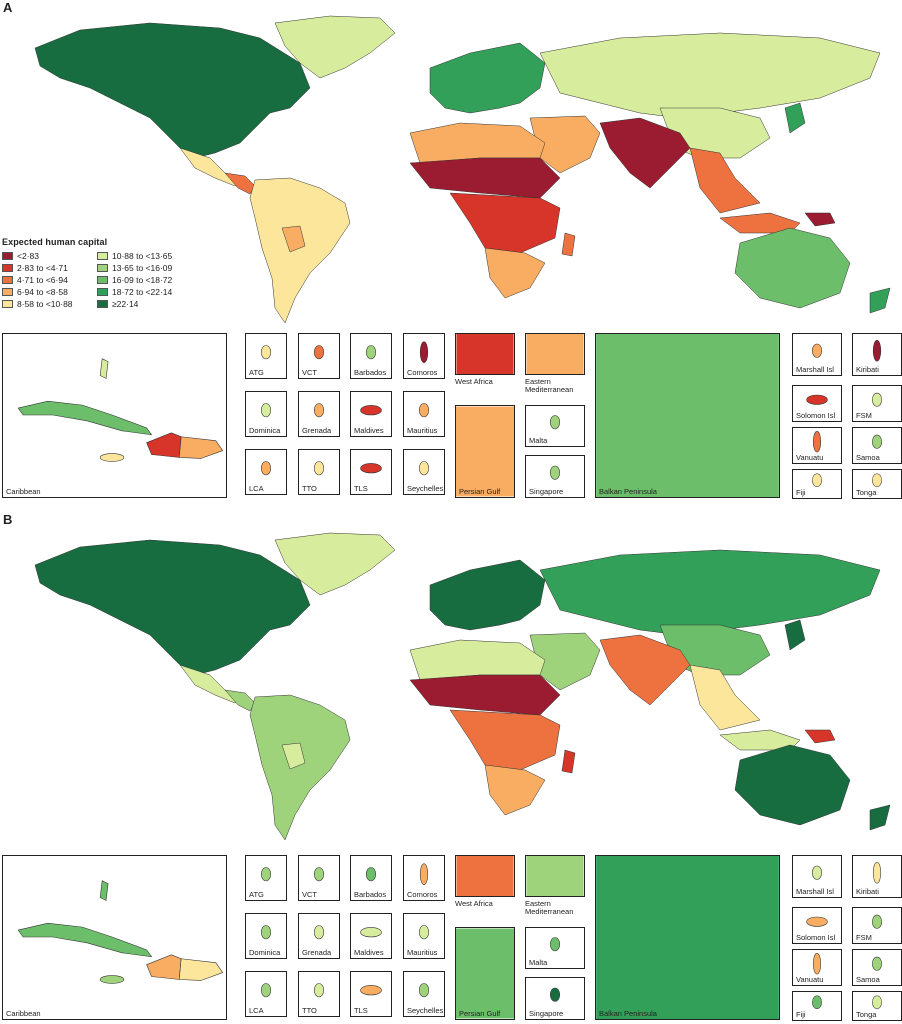  Describe the element at coordinates (319, 356) in the screenshot. I see `inset-vct: VCT` at that location.